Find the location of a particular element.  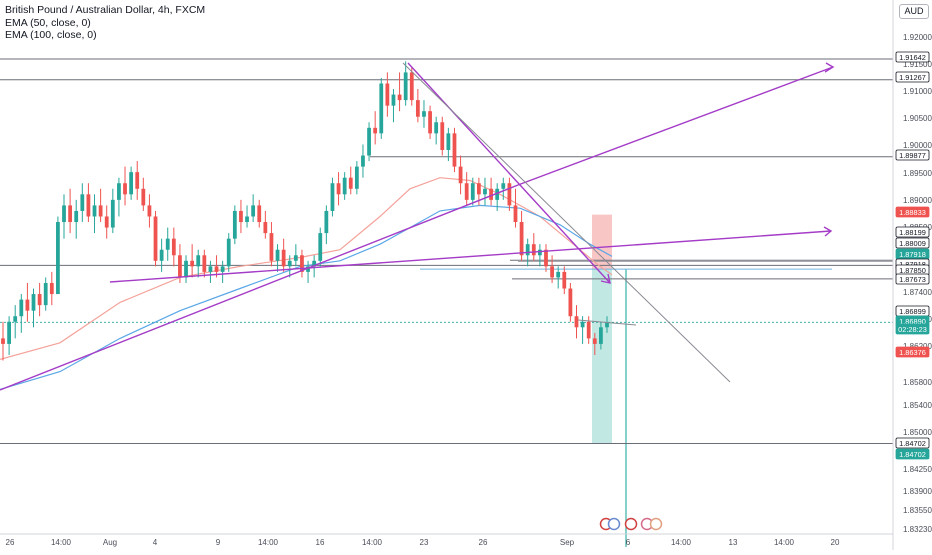

price-label-badge: 1.87918 is located at coordinates (912, 254).